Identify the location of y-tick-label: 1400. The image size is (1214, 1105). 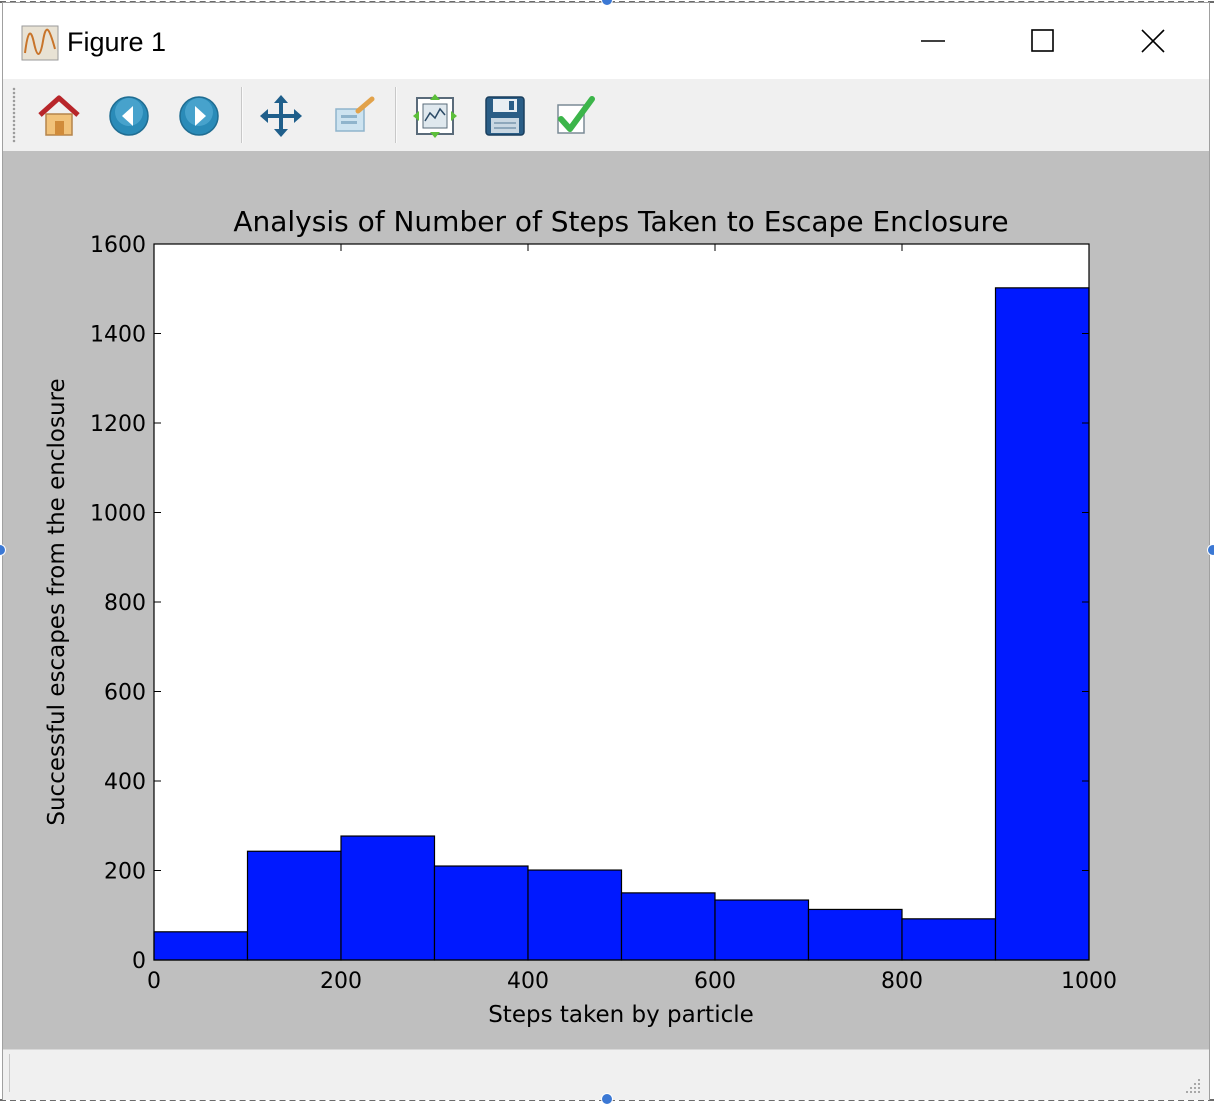
(118, 335).